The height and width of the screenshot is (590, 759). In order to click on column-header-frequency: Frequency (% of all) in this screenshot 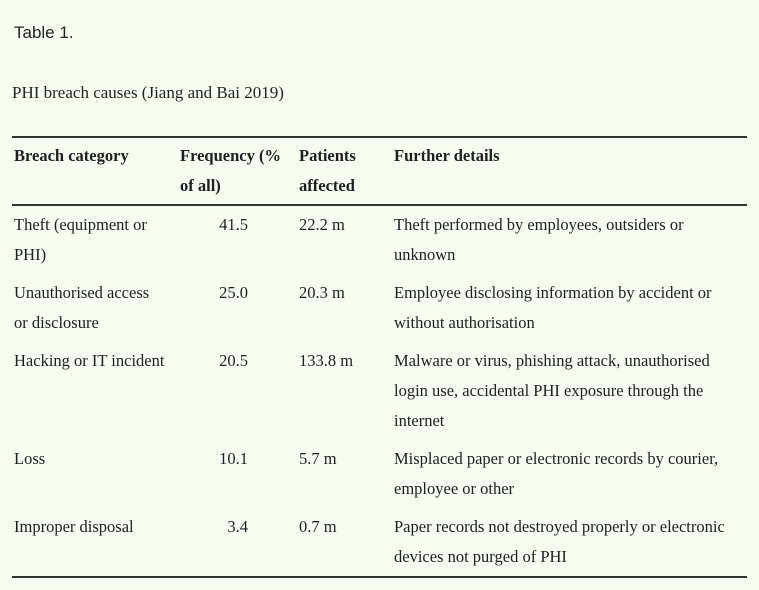, I will do `click(236, 171)`.